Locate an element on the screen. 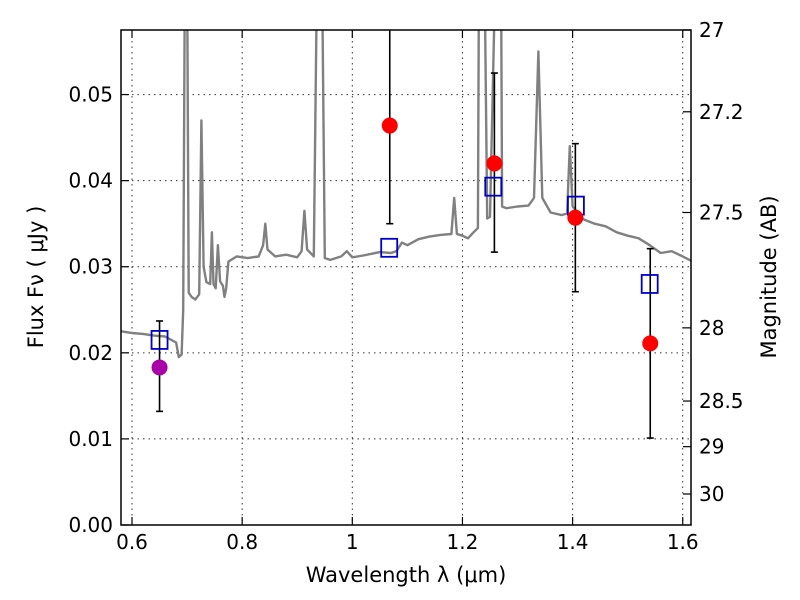 The height and width of the screenshot is (600, 800). right-tick-label: 30 is located at coordinates (711, 494).